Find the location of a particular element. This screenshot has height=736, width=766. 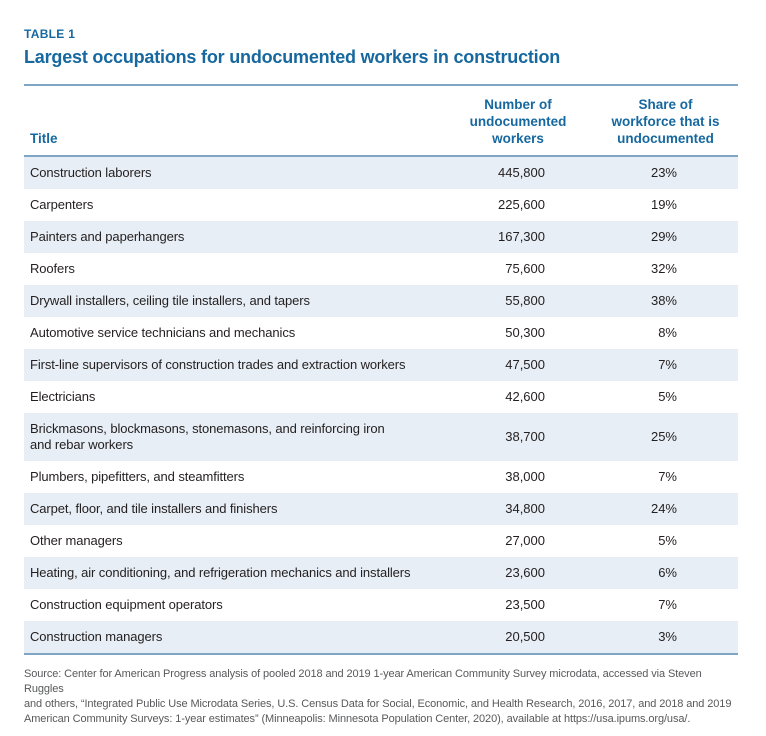

cell-occupation: Construction laborers is located at coordinates (91, 172).